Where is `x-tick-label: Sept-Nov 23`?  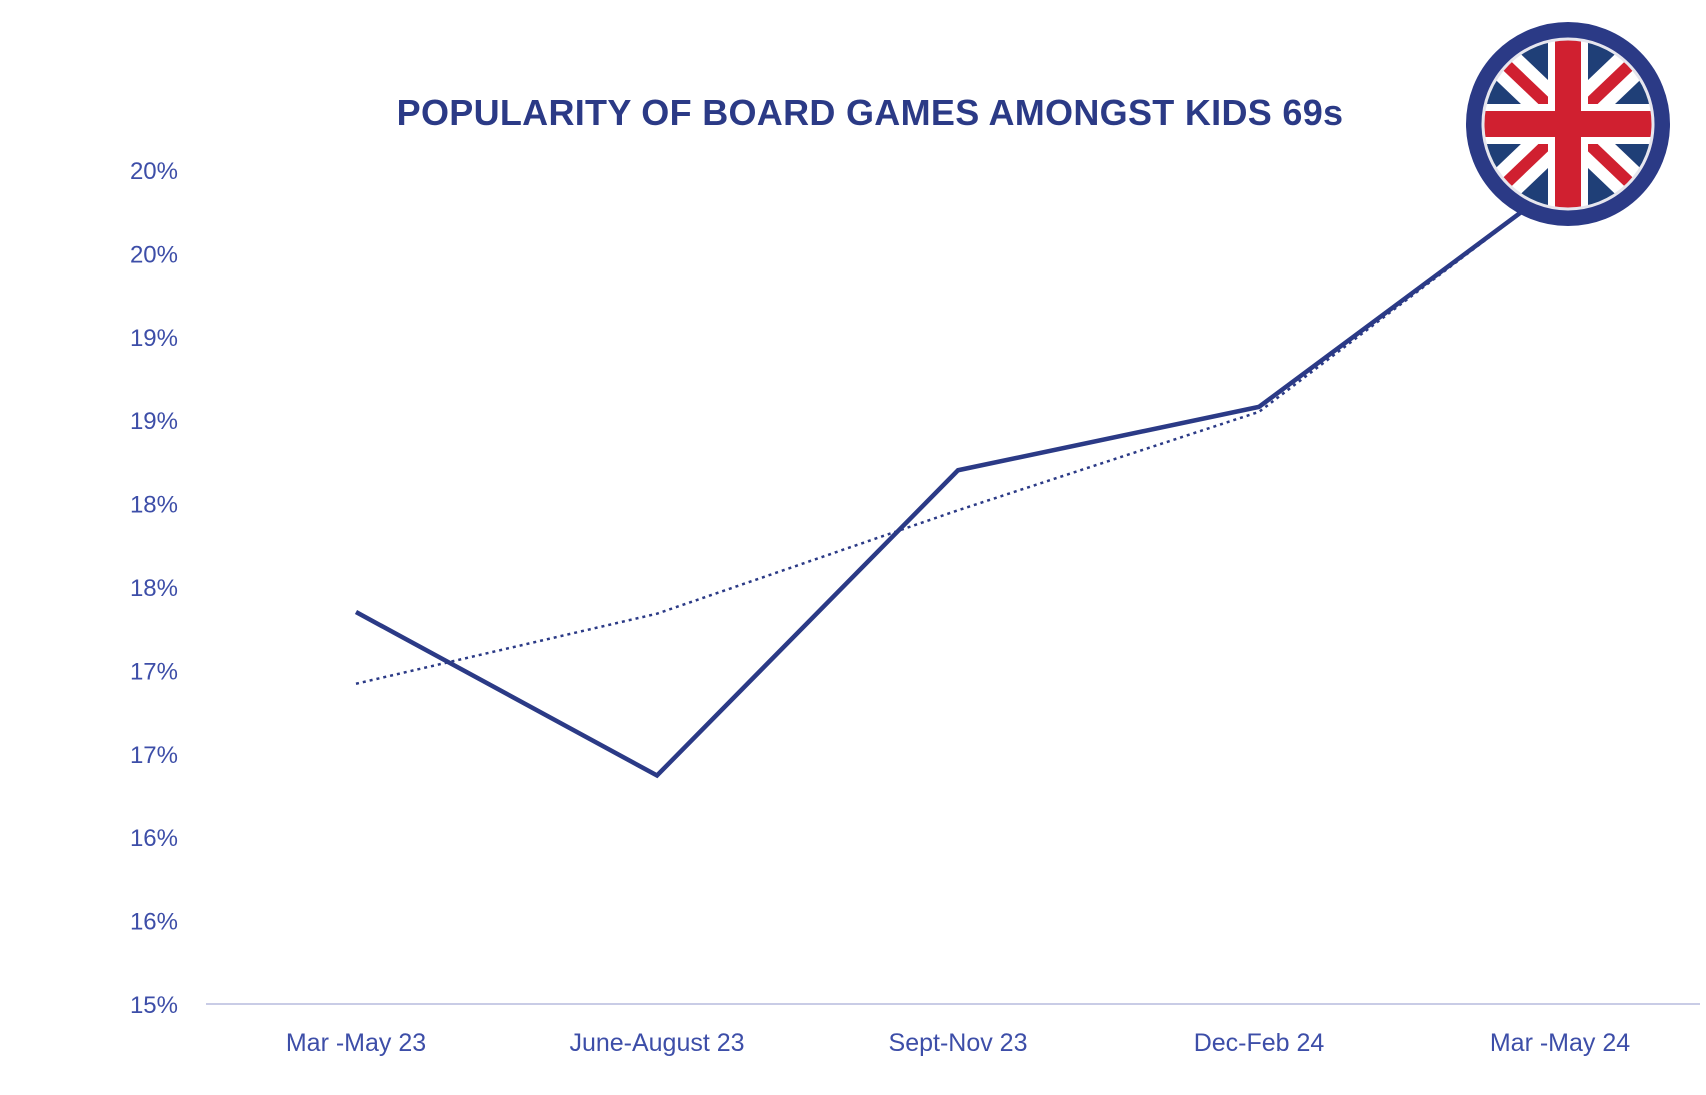 x-tick-label: Sept-Nov 23 is located at coordinates (958, 1043).